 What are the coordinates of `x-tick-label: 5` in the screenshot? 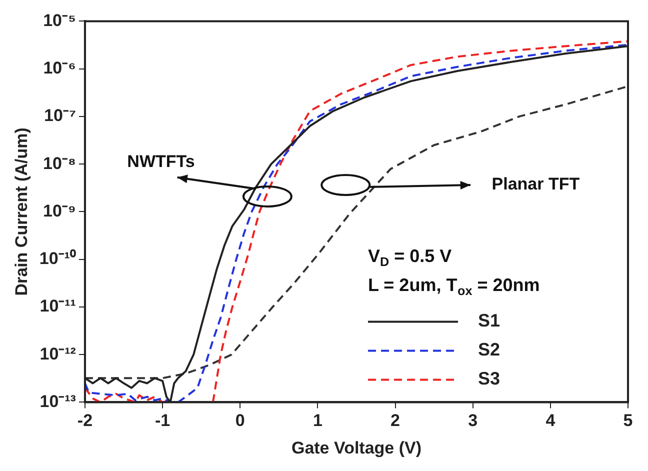 It's located at (628, 420).